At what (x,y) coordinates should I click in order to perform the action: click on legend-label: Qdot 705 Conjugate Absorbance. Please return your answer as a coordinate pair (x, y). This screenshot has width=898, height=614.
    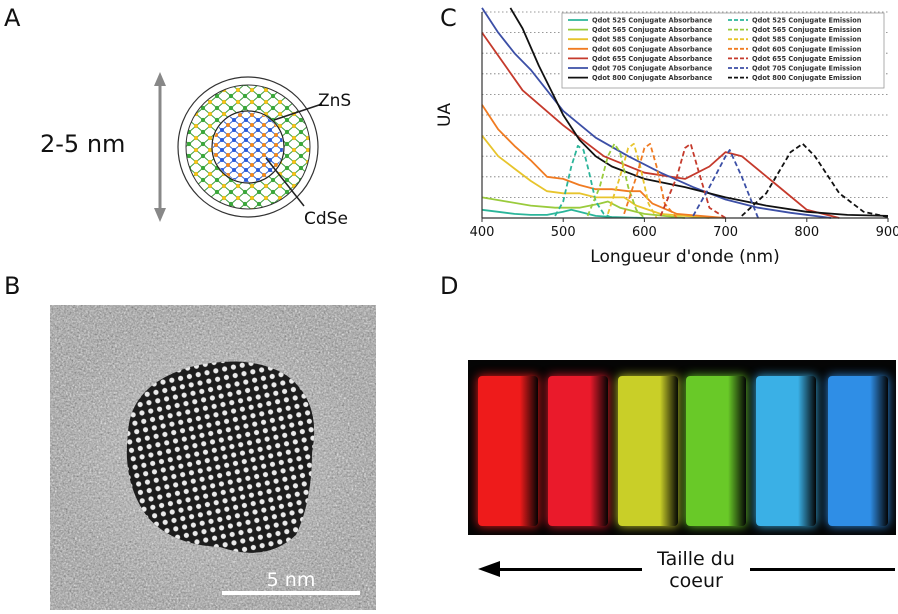
    Looking at the image, I should click on (652, 69).